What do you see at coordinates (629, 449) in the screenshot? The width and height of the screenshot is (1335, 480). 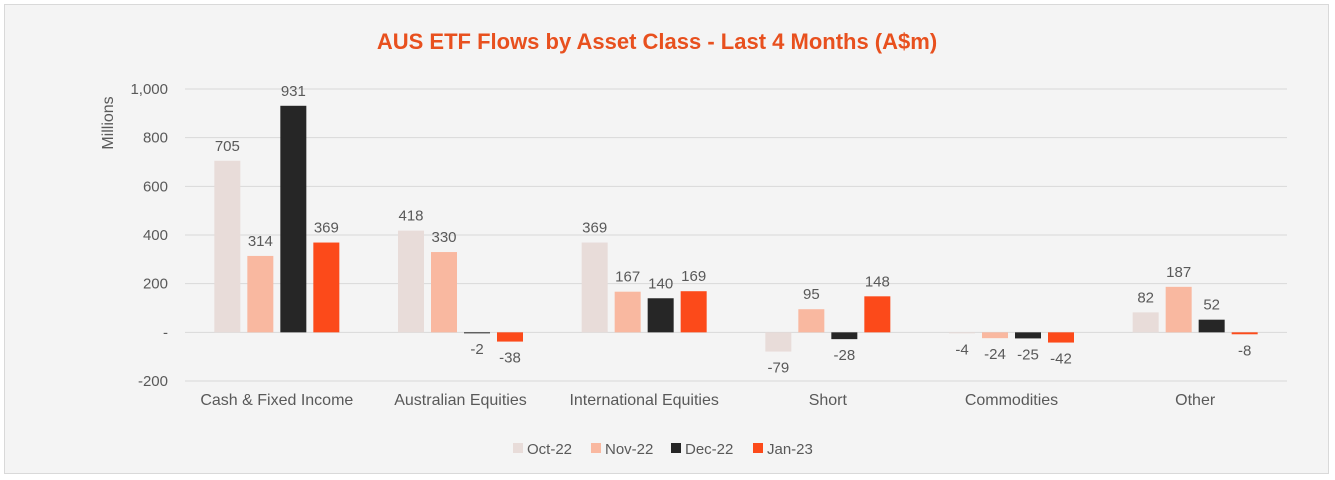 I see `legend-label: Nov-22` at bounding box center [629, 449].